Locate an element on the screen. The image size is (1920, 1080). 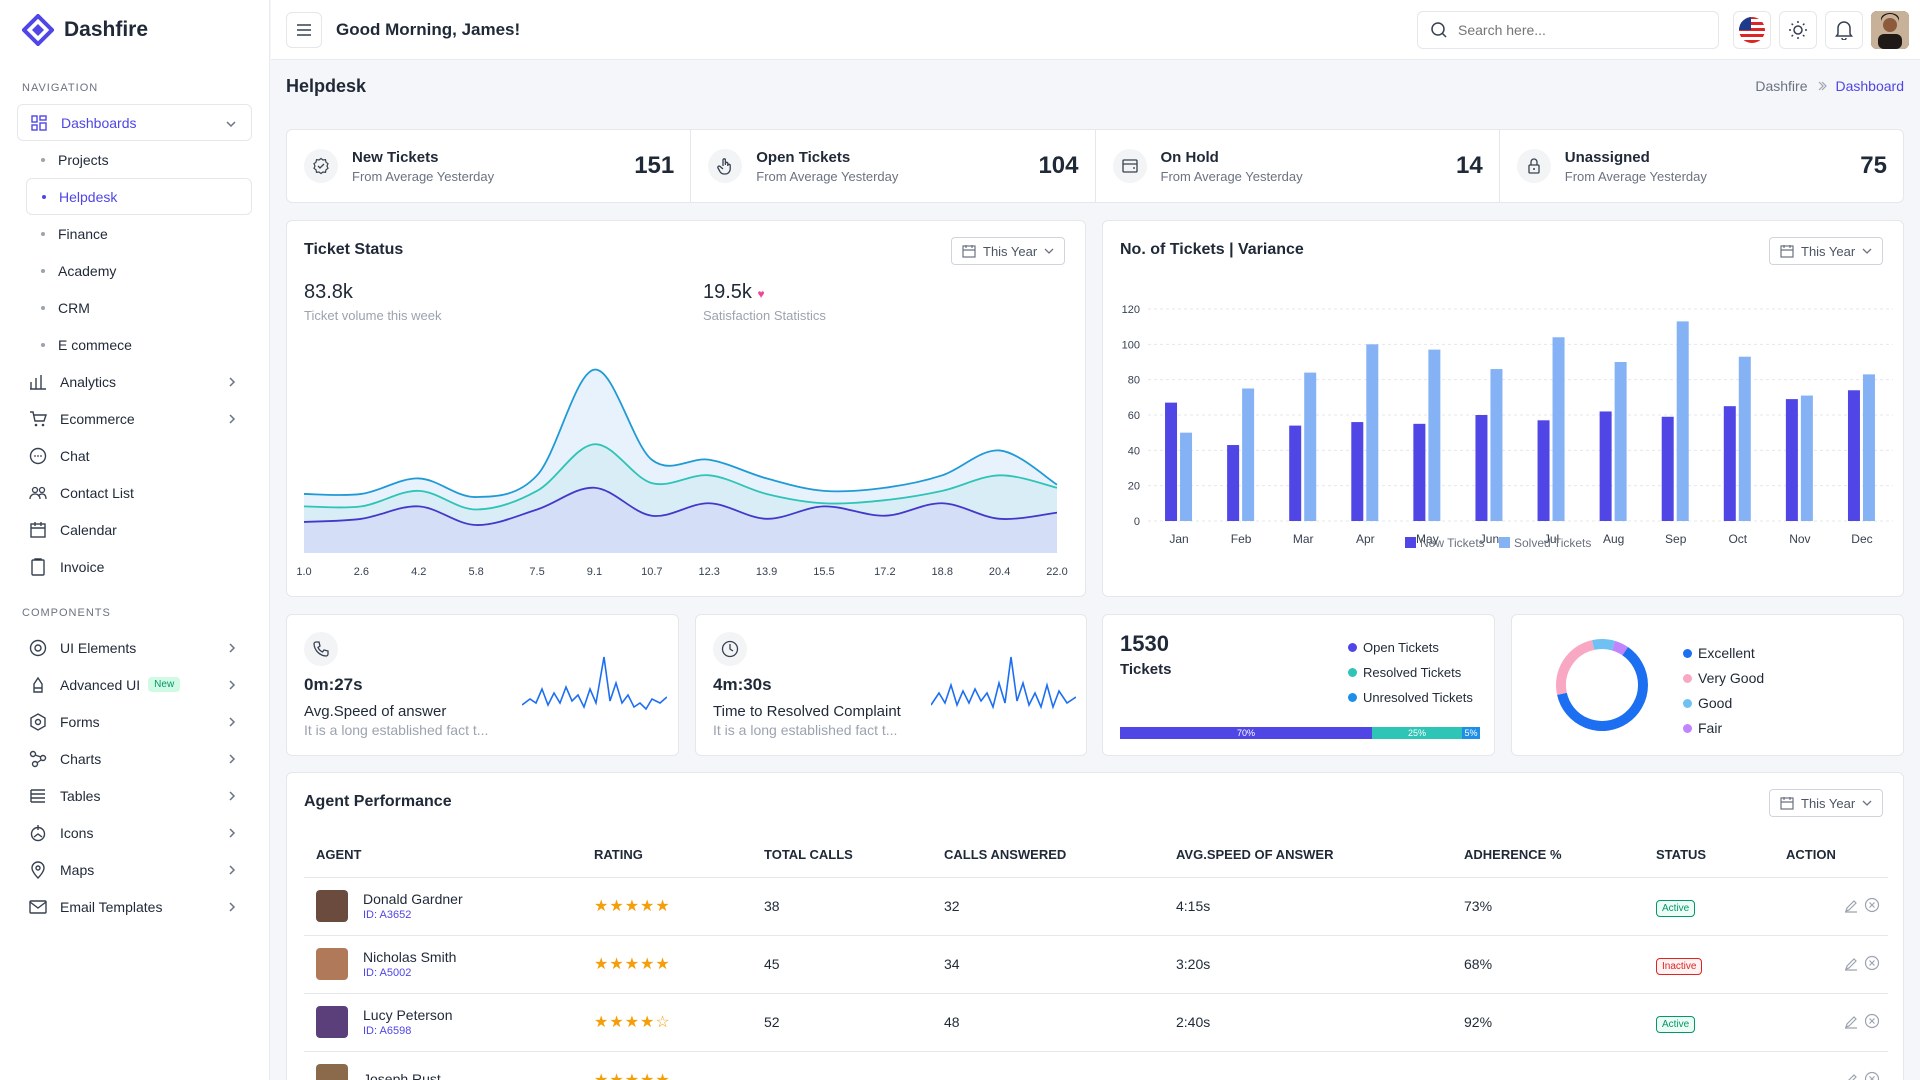
legend-item: Unresolved Tickets is located at coordinates (1410, 697).